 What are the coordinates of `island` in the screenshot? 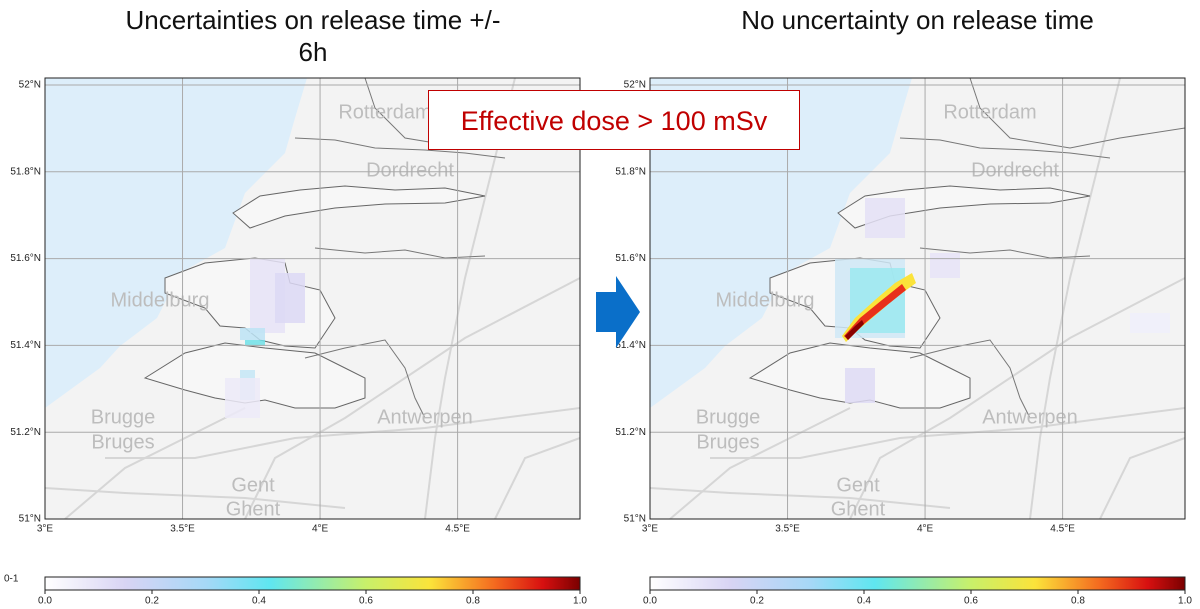 It's located at (359, 207).